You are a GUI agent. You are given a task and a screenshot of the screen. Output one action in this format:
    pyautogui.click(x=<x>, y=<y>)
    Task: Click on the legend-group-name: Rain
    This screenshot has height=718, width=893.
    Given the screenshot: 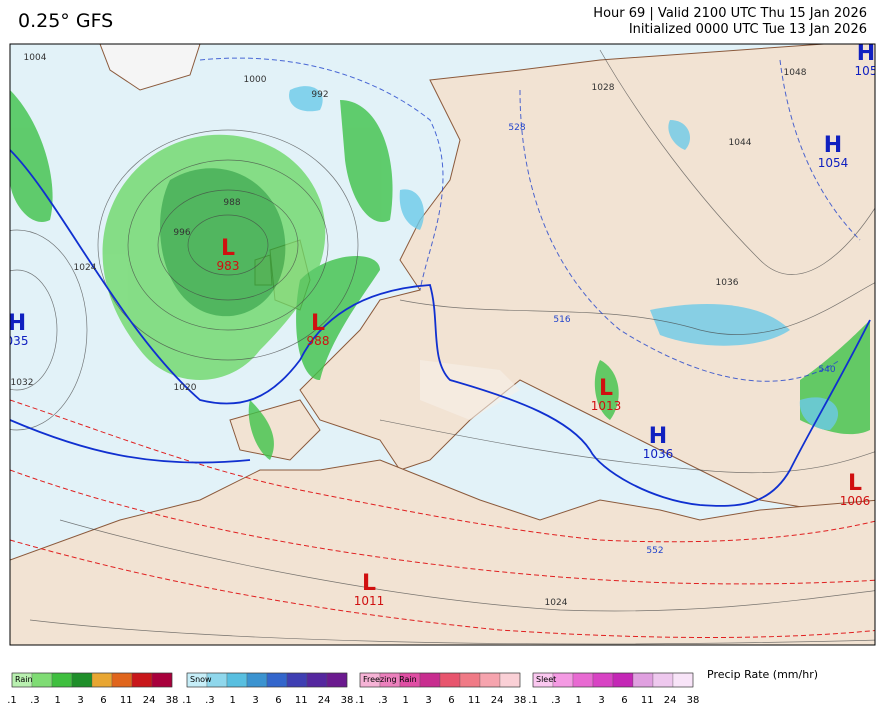 What is the action you would take?
    pyautogui.click(x=24, y=679)
    